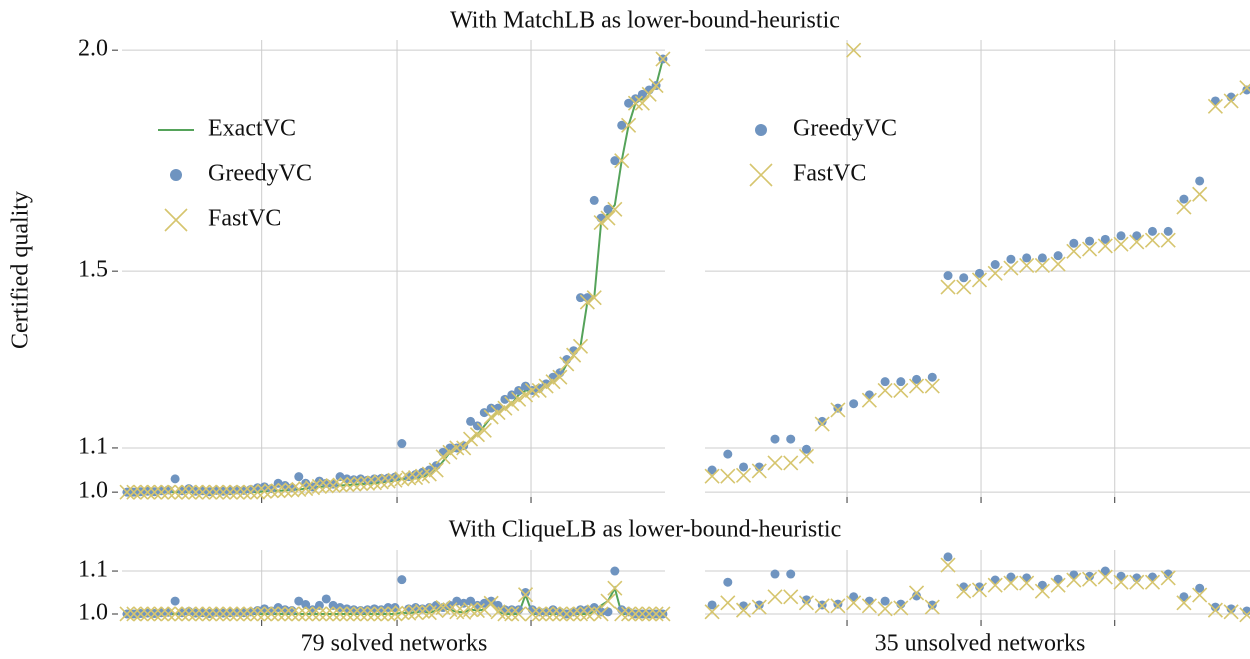 The width and height of the screenshot is (1250, 659). I want to click on y-tick-label: 1.0, so click(93, 491).